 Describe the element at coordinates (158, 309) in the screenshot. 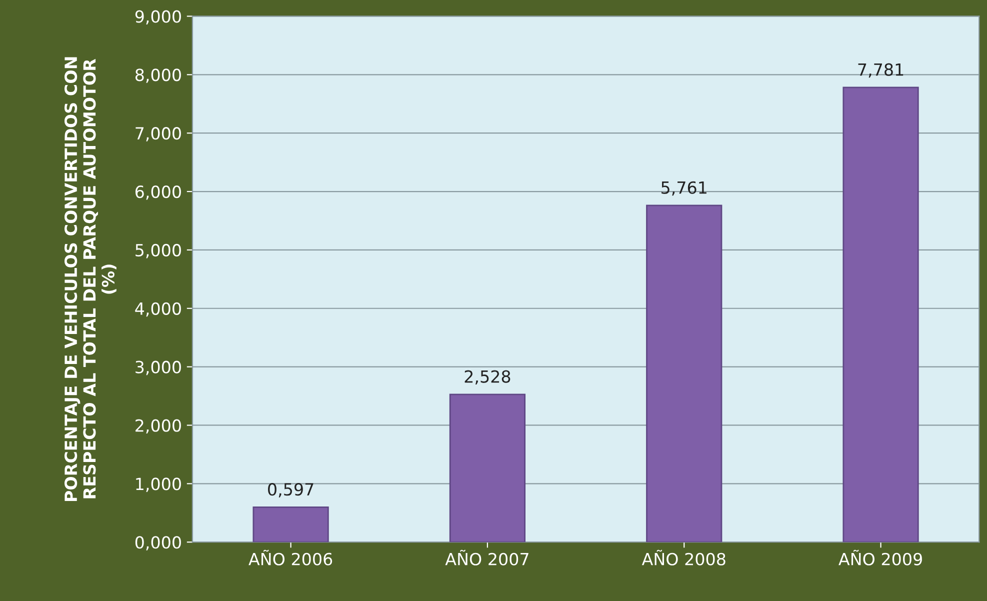

I see `y-tick-label: 4,000` at that location.